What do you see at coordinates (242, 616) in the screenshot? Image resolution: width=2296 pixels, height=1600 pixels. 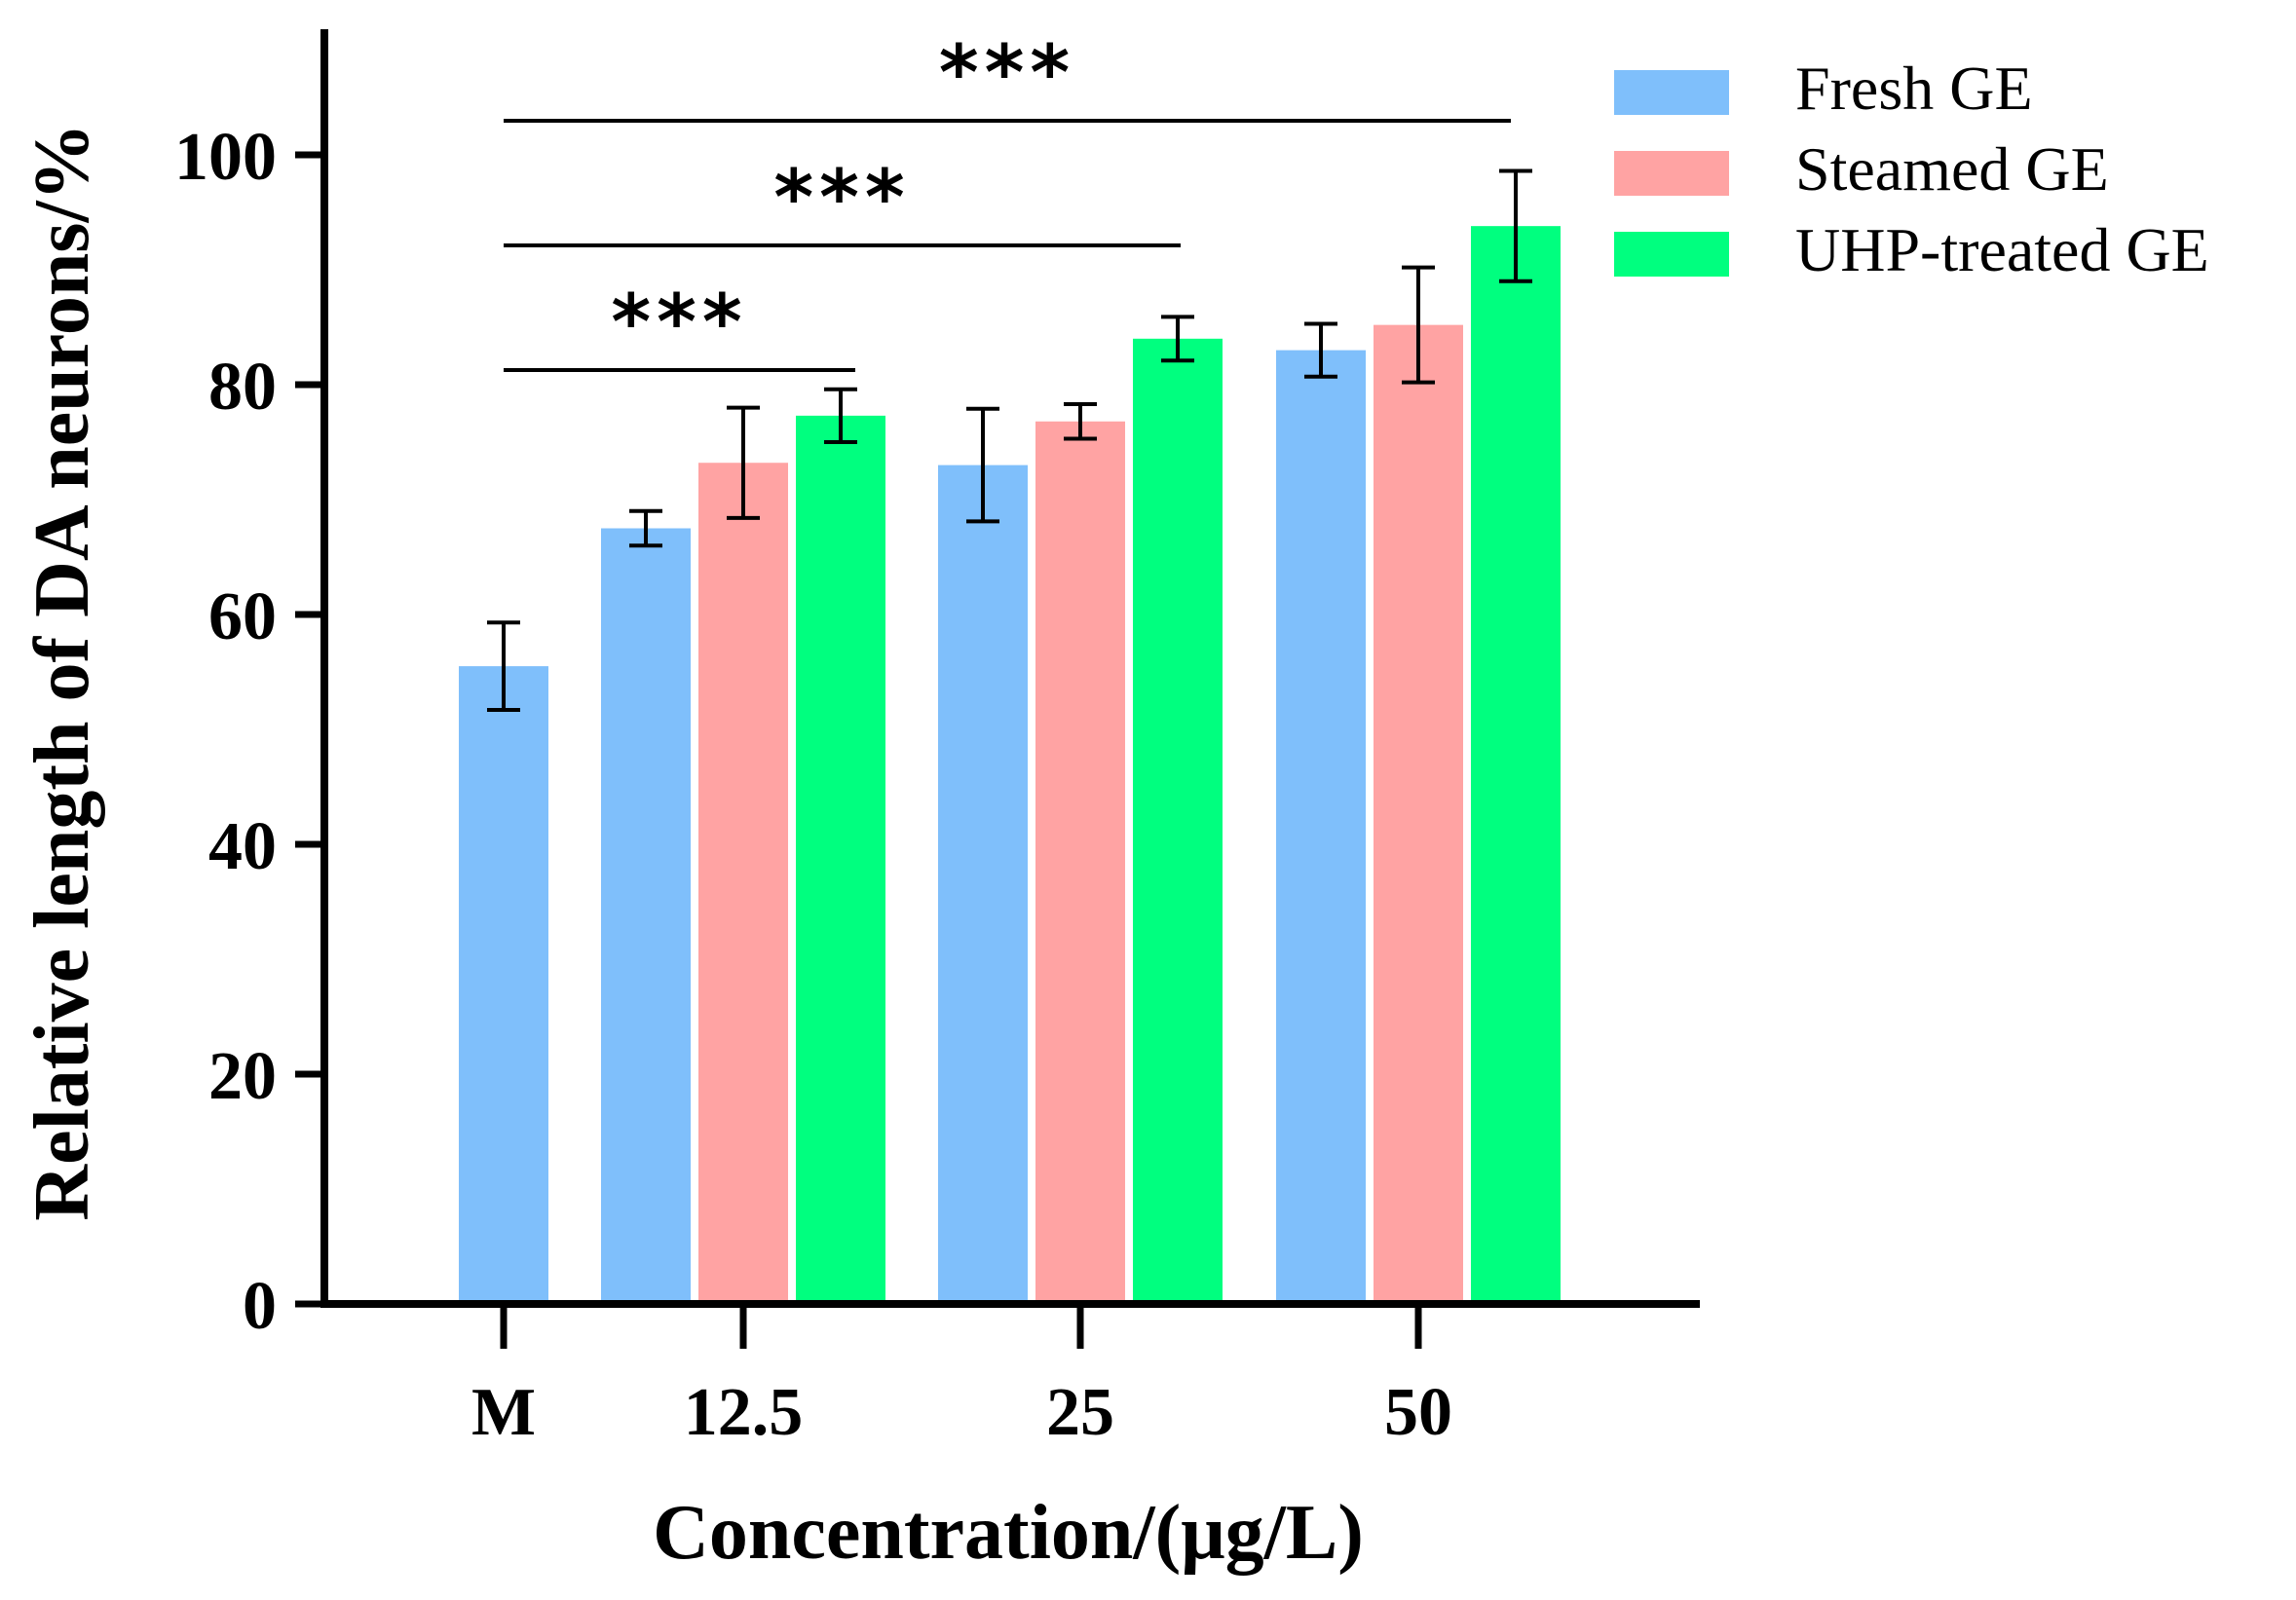 I see `y-tick-label-60: 60` at bounding box center [242, 616].